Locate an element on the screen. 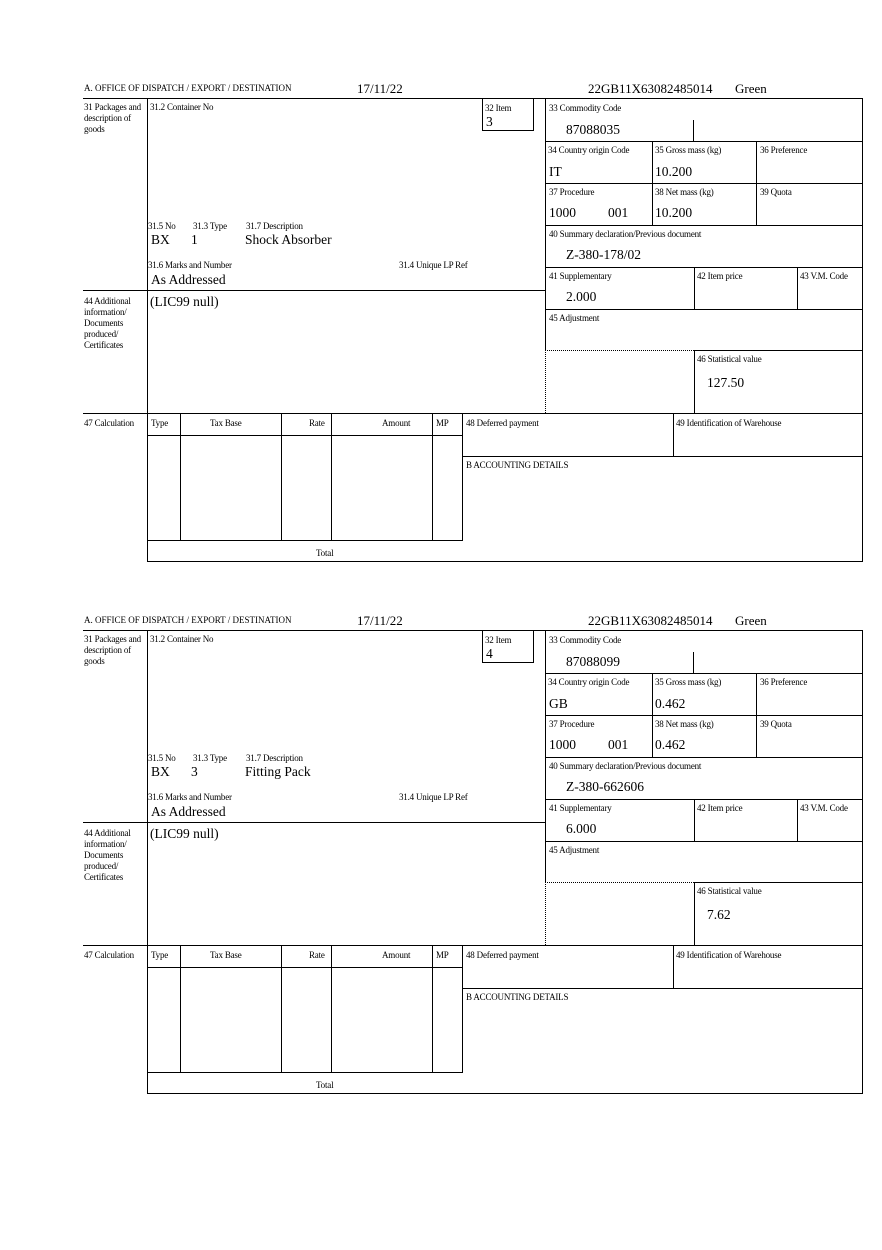 The width and height of the screenshot is (882, 1250). vm-code-label: 43 V.M. Code is located at coordinates (824, 808).